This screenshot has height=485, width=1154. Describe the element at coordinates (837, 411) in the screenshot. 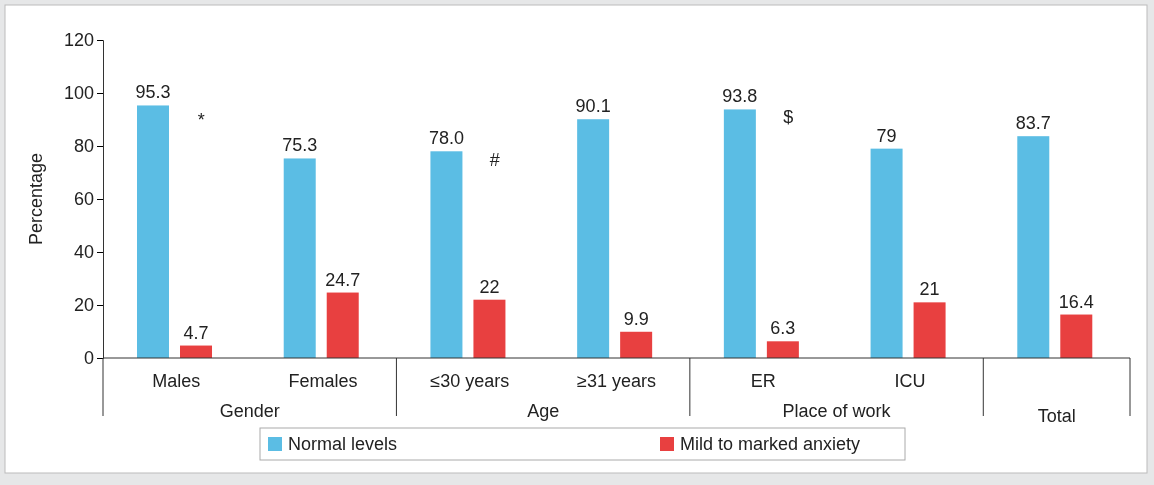

I see `text: Place of work` at that location.